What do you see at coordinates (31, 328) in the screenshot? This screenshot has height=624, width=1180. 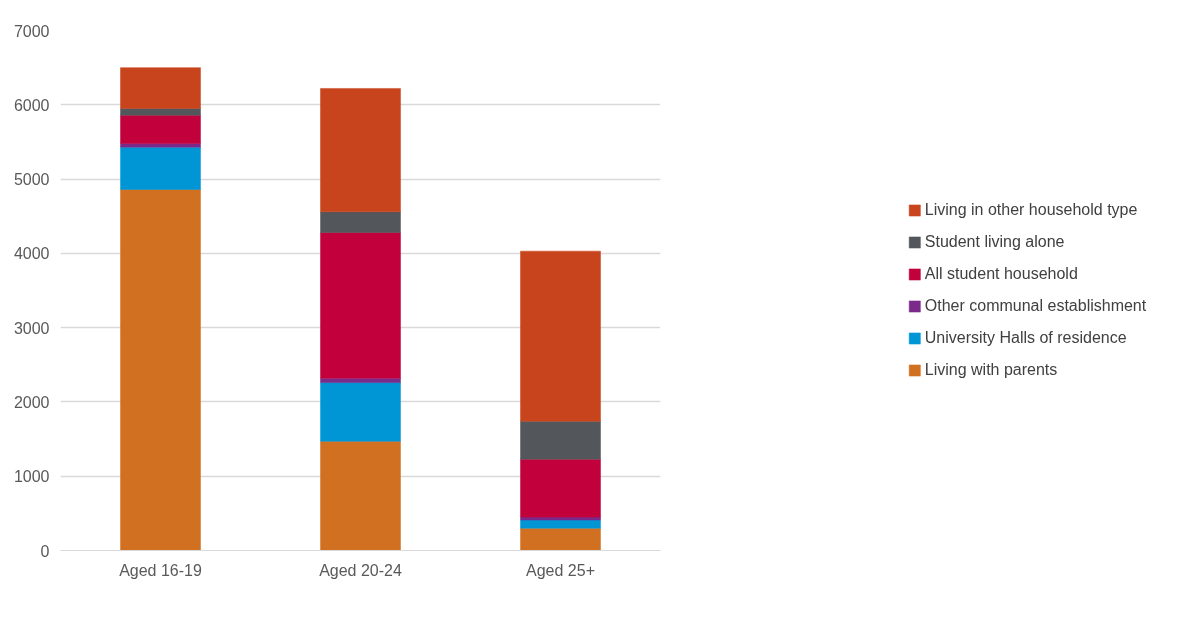 I see `y-tick-label: 3000` at bounding box center [31, 328].